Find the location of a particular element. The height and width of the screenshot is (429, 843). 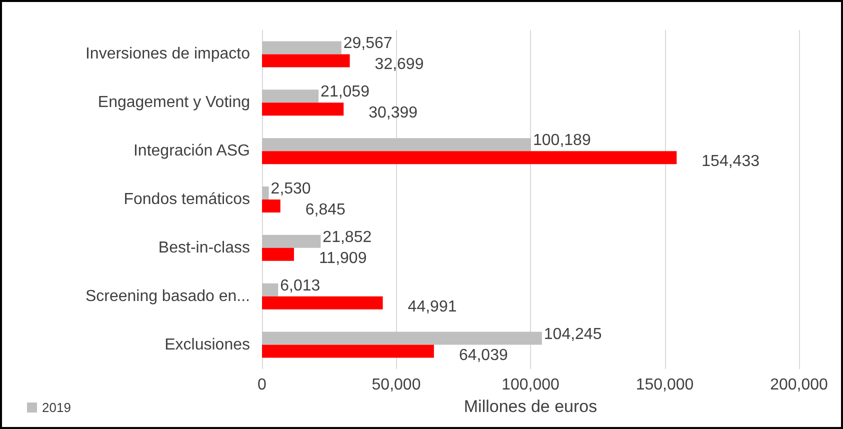

data-label: 154,433 is located at coordinates (731, 161).